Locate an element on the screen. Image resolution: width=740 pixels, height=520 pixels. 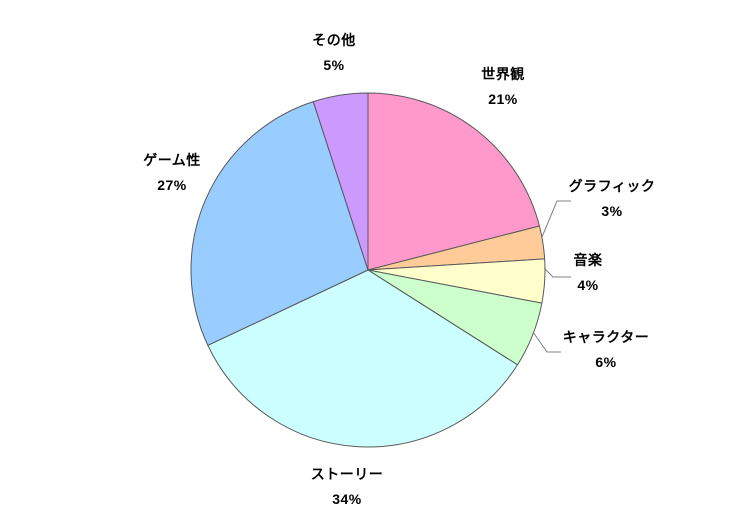
label-gameplay-pct: 27% is located at coordinates (172, 185).